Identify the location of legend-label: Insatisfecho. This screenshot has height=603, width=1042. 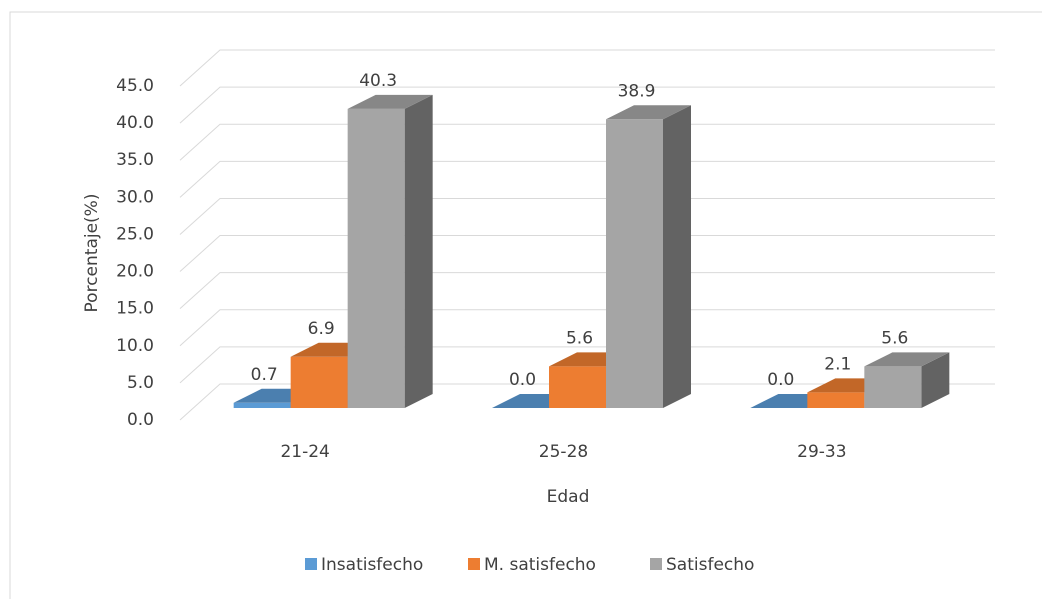
(372, 565).